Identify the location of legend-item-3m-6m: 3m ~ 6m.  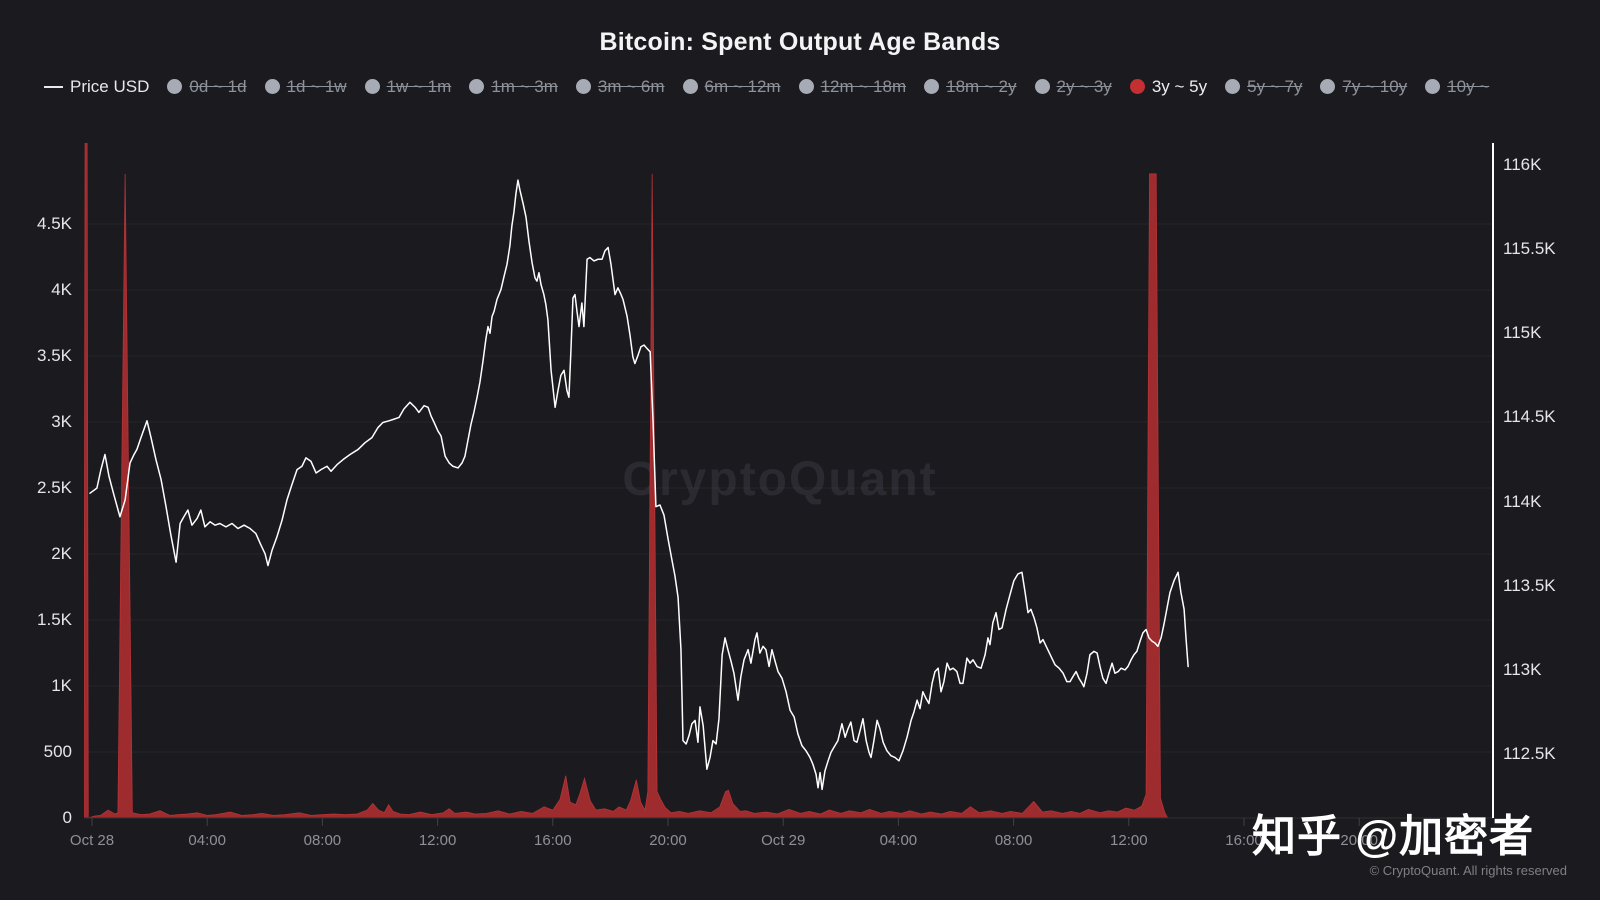
(620, 86).